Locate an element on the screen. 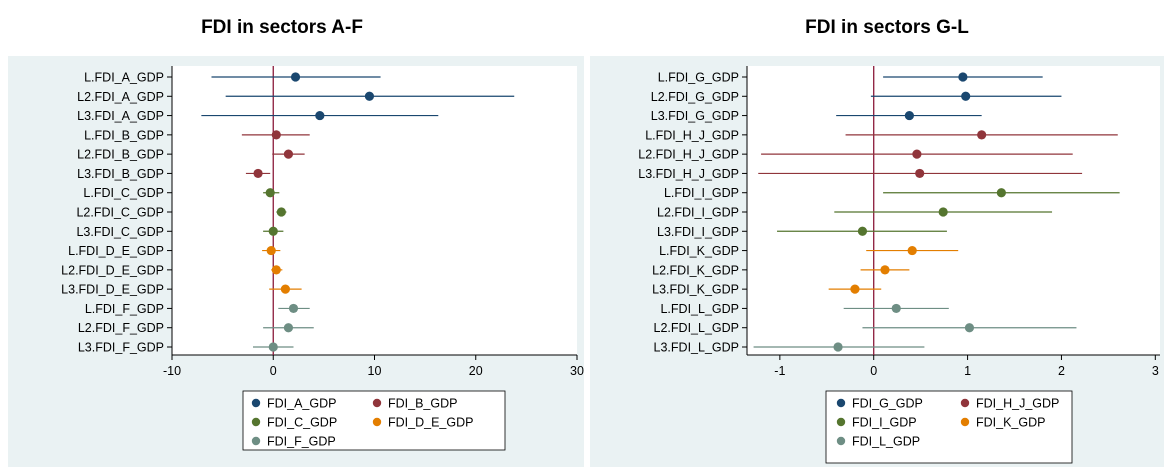 Image resolution: width=1167 pixels, height=471 pixels. x-tick-label: 30 is located at coordinates (577, 371).